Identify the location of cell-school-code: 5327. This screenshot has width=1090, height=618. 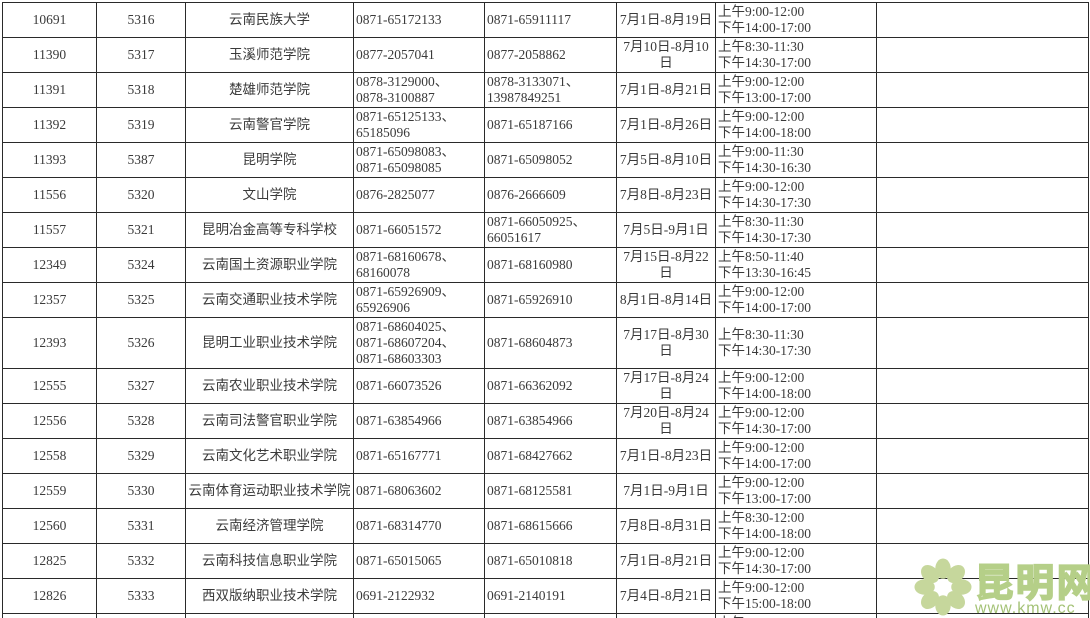
(141, 386).